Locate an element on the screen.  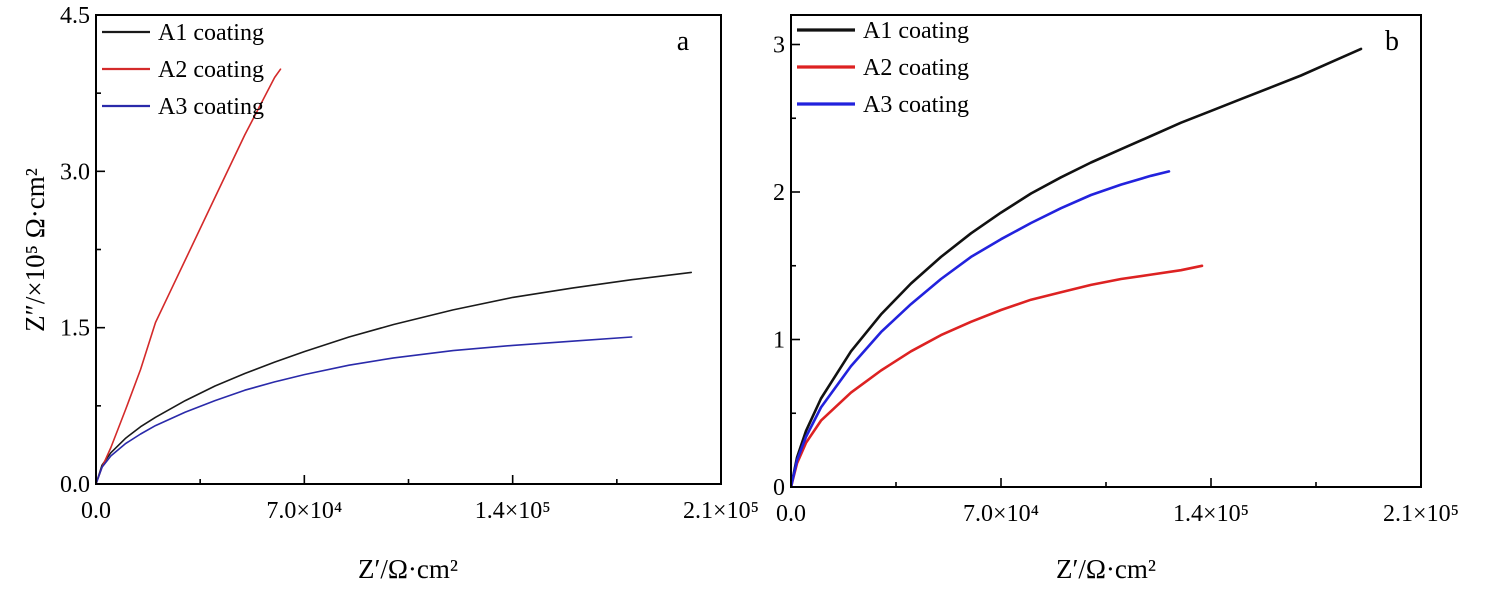
panel-b-x-axis-label: Z′/Ω·cm² is located at coordinates (1106, 569).